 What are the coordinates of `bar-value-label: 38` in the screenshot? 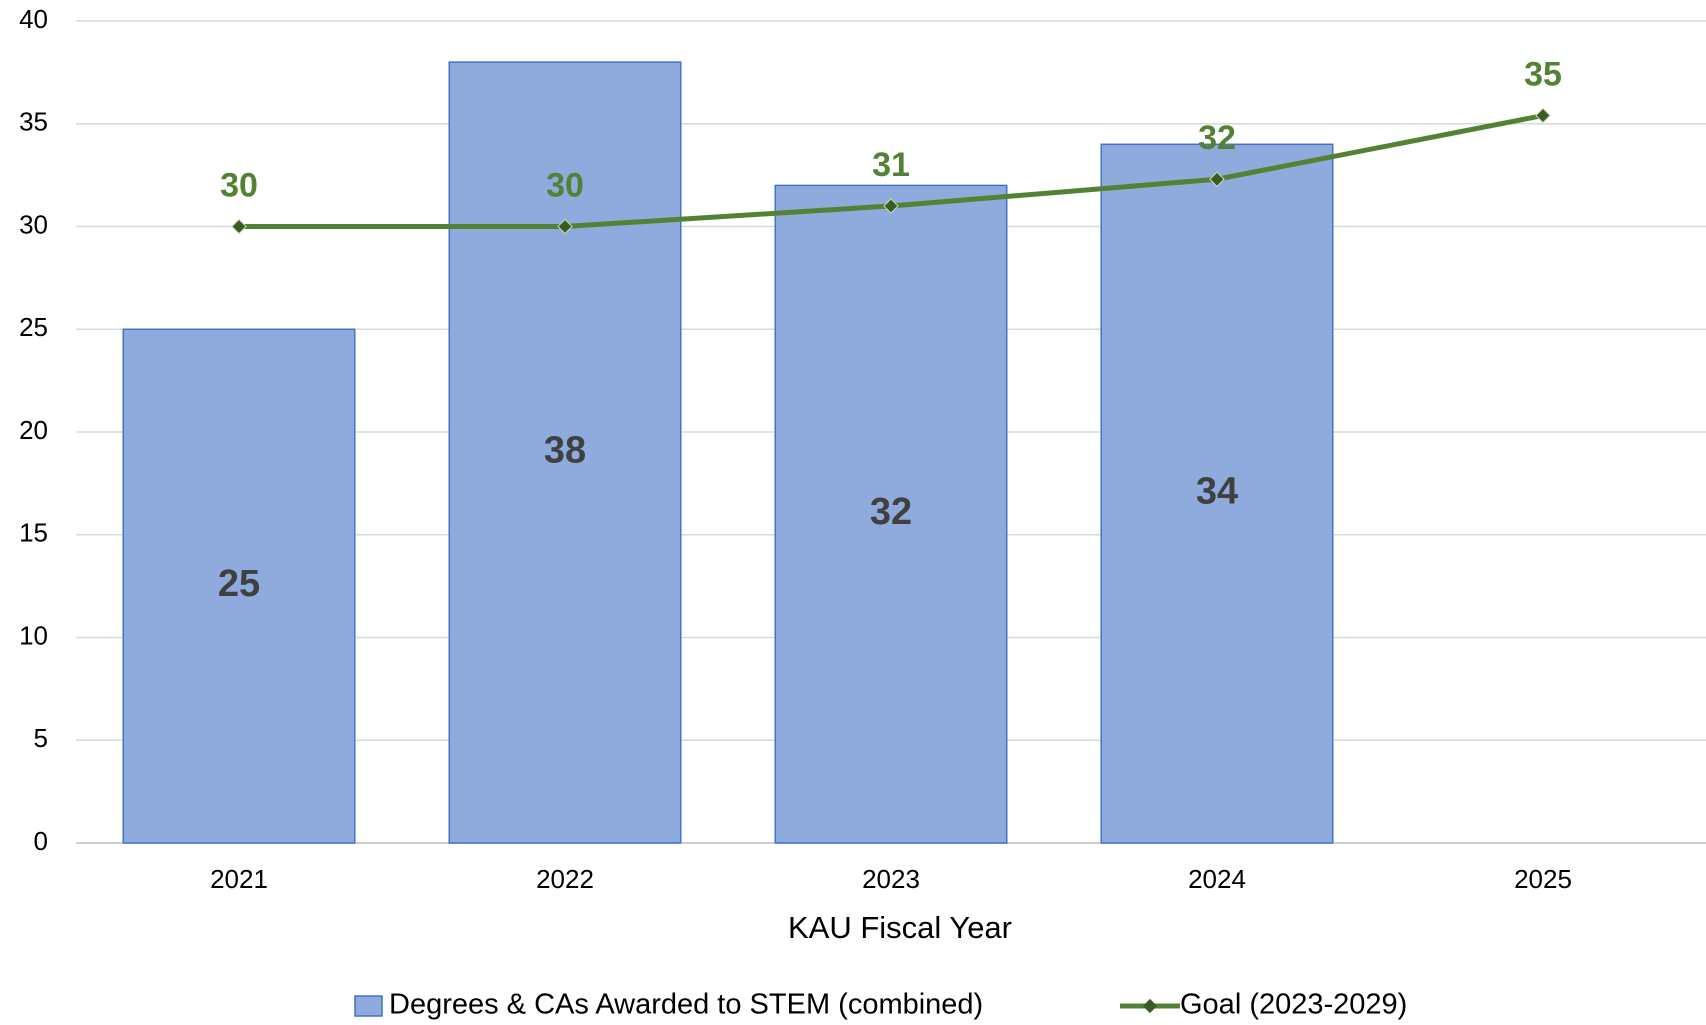 It's located at (565, 451).